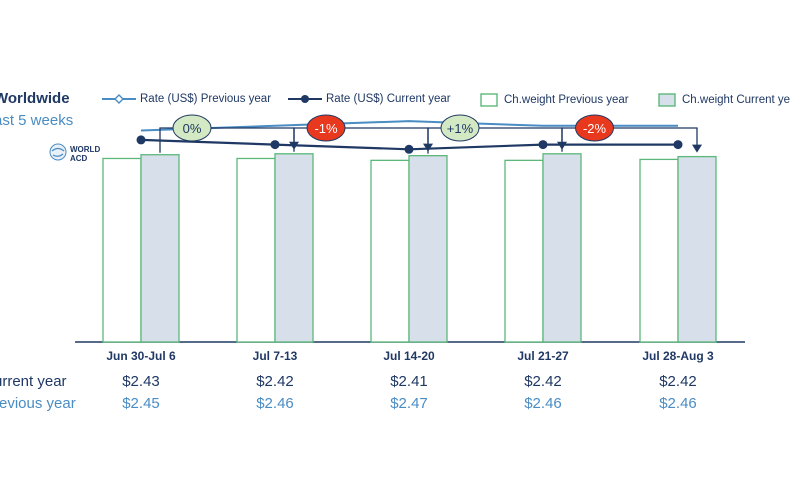 The height and width of the screenshot is (495, 800). I want to click on legend-item-weight-cur: Ch.weight Current ye, so click(724, 100).